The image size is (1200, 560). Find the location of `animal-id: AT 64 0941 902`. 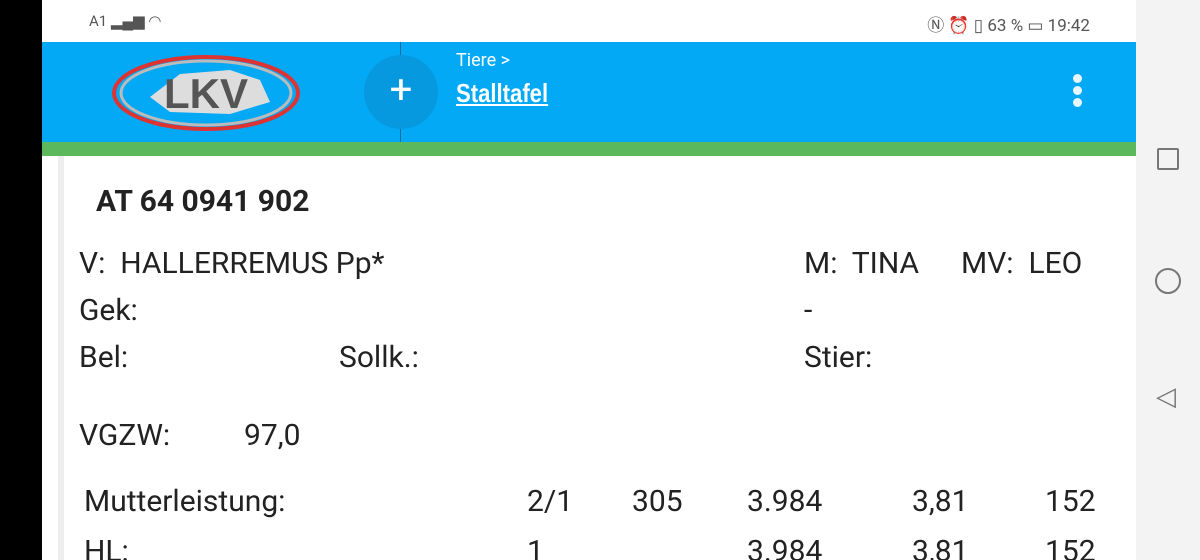

animal-id: AT 64 0941 902 is located at coordinates (203, 201).